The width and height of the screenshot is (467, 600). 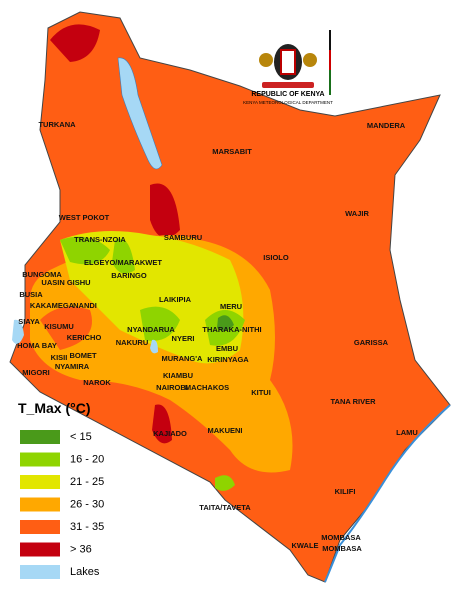 I want to click on county-label: BUNGOMA, so click(x=42, y=274).